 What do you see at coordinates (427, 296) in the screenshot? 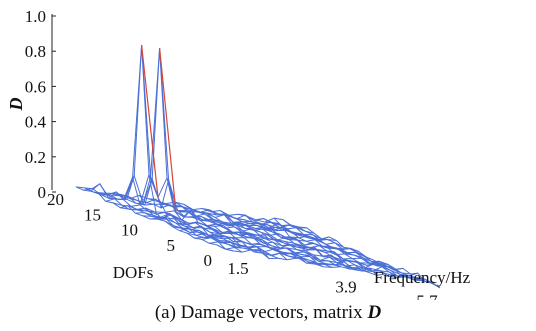
I see `frequency-tick-label: 5.7` at bounding box center [427, 296].